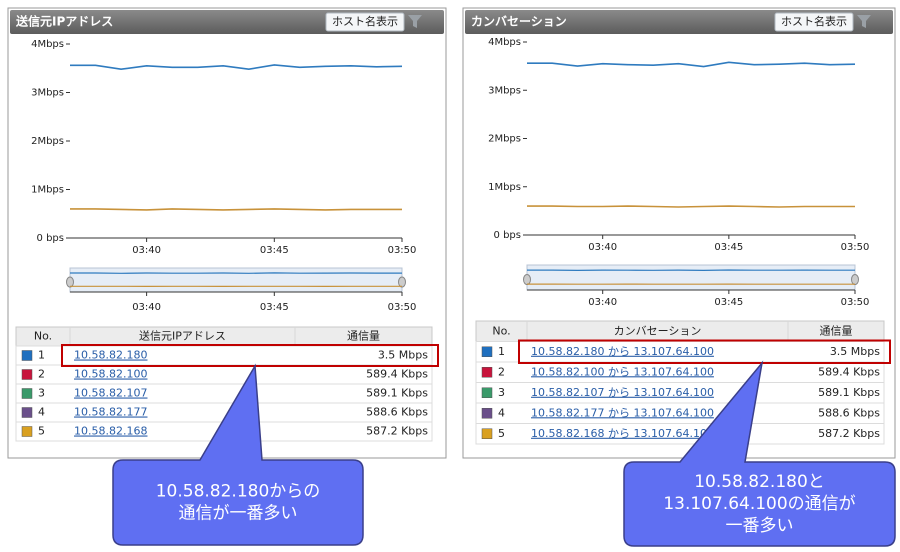  Describe the element at coordinates (110, 374) in the screenshot. I see `row-link: 10.58.82.100` at that location.